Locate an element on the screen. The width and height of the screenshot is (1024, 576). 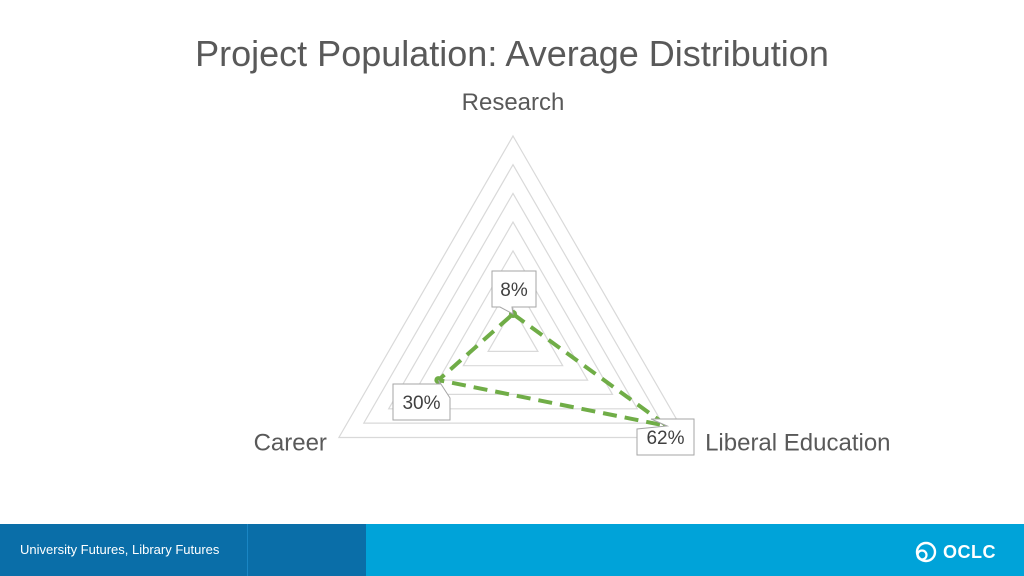
footer-right-panel: OCLC is located at coordinates (695, 550).